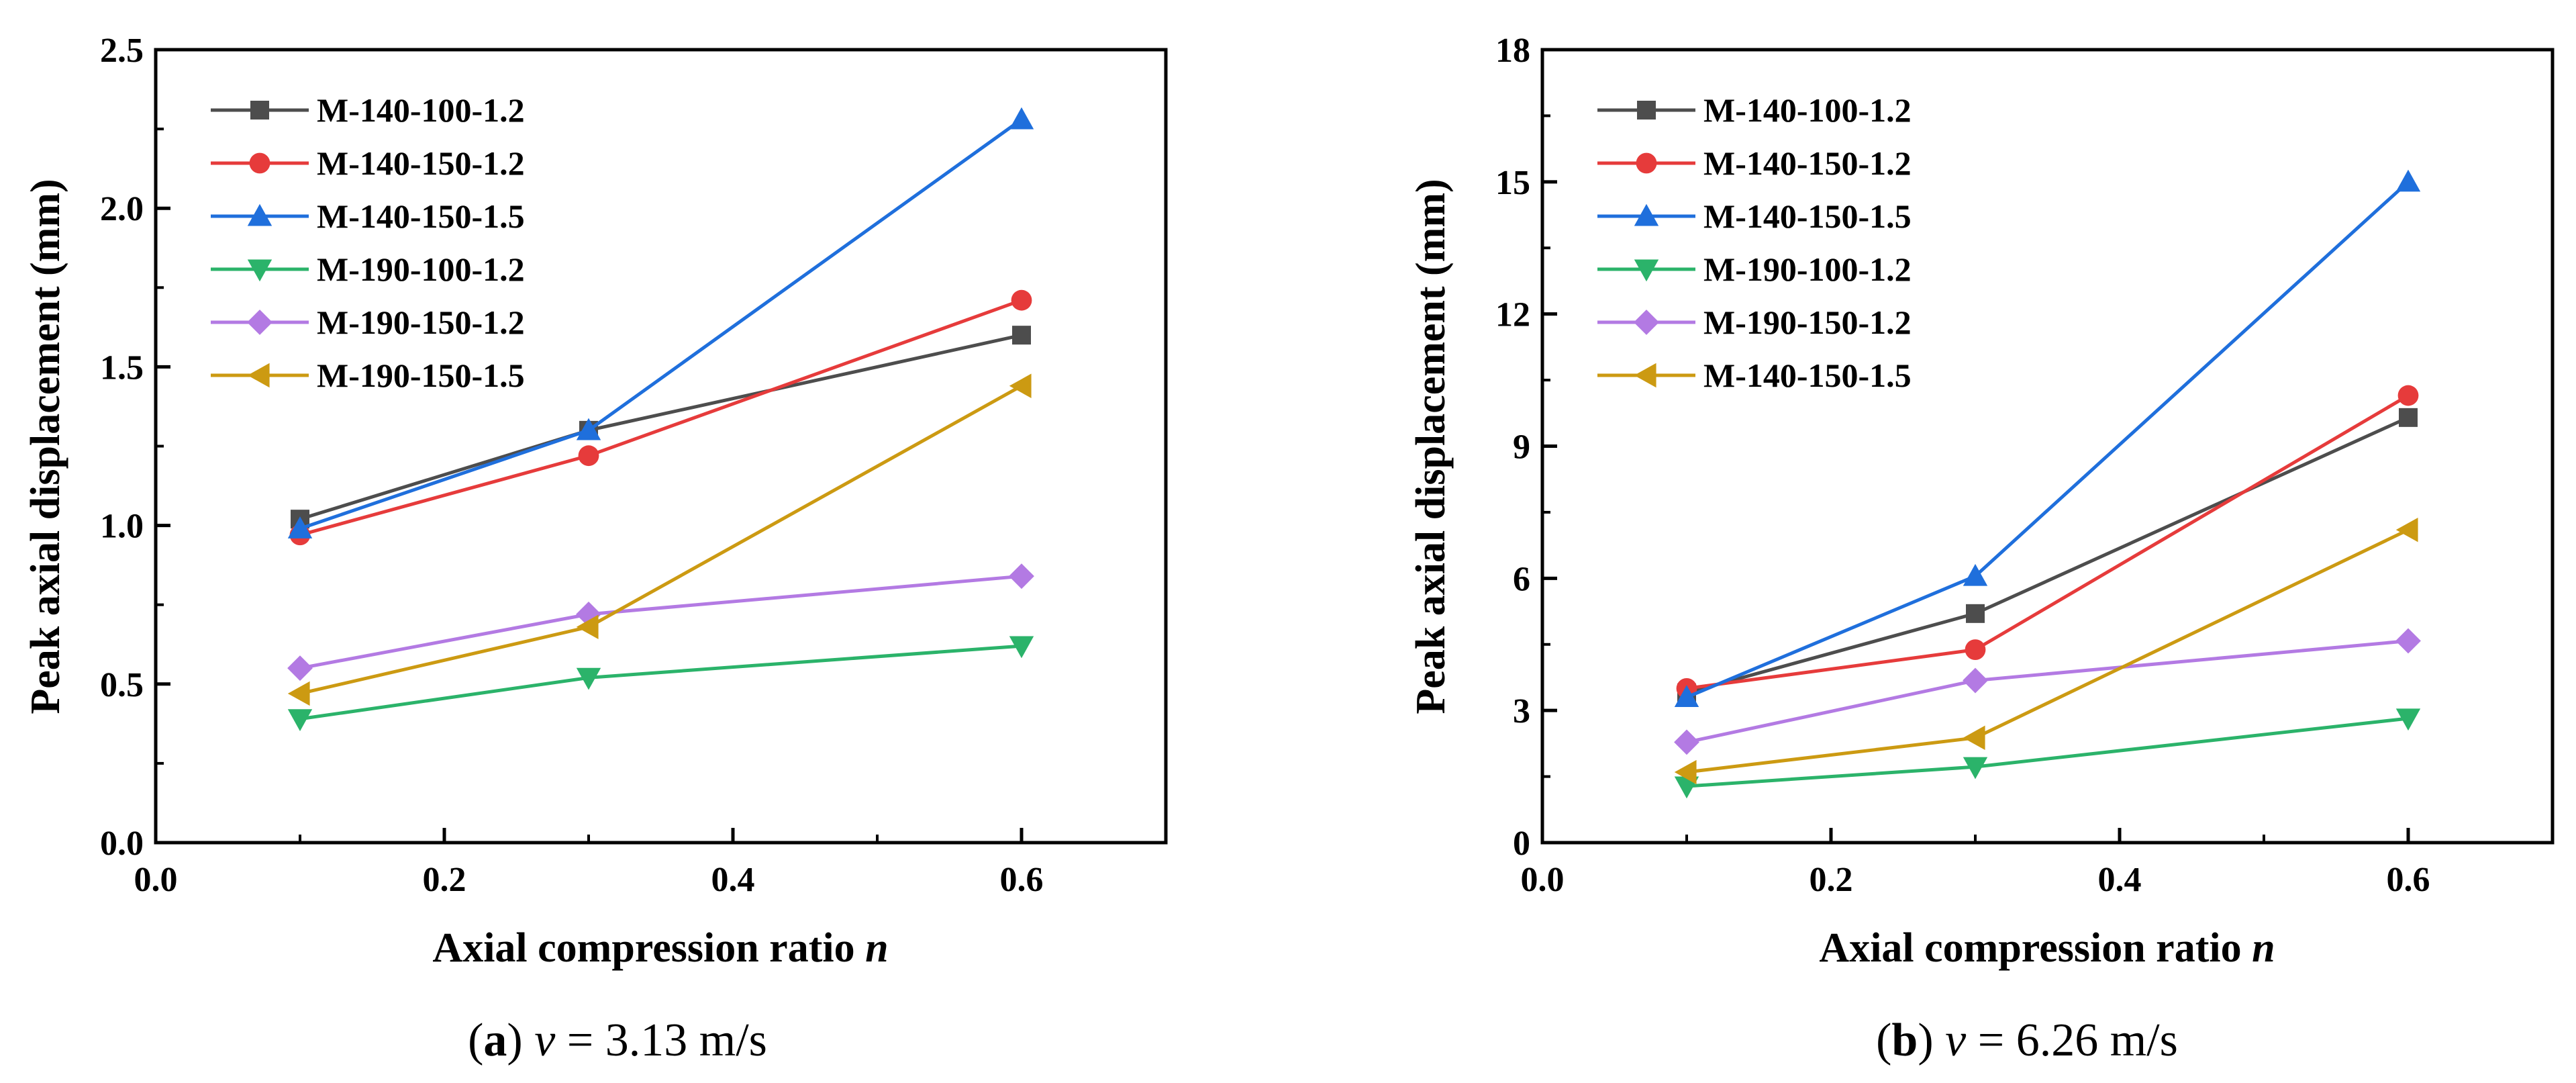 This screenshot has height=1083, width=2576. I want to click on panel-a-y-tick-label: 2.0, so click(122, 209).